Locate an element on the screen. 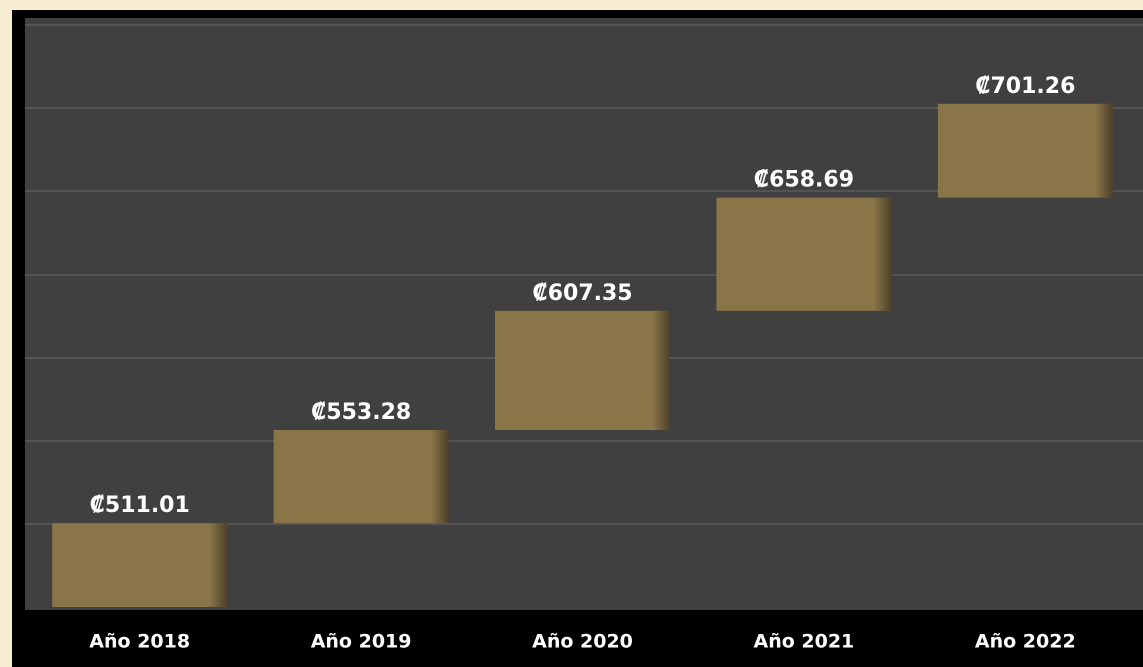 This screenshot has width=1143, height=667. x-tick-label: Año 2018 is located at coordinates (139, 642).